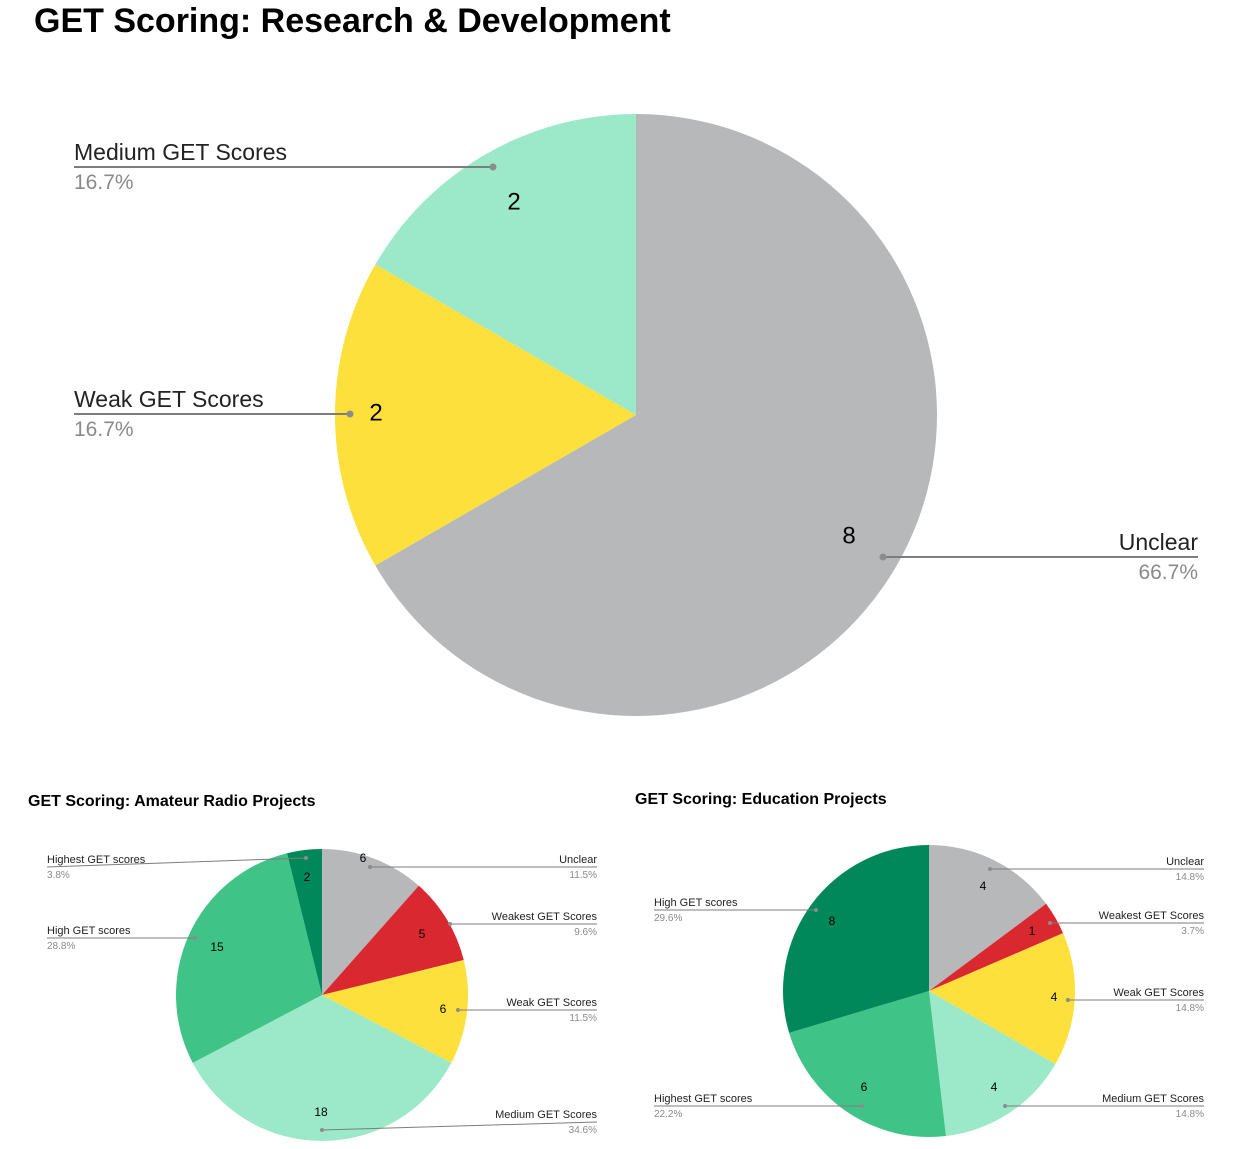  What do you see at coordinates (443, 1009) in the screenshot?
I see `pie-value-label-weak-get-scores: 6` at bounding box center [443, 1009].